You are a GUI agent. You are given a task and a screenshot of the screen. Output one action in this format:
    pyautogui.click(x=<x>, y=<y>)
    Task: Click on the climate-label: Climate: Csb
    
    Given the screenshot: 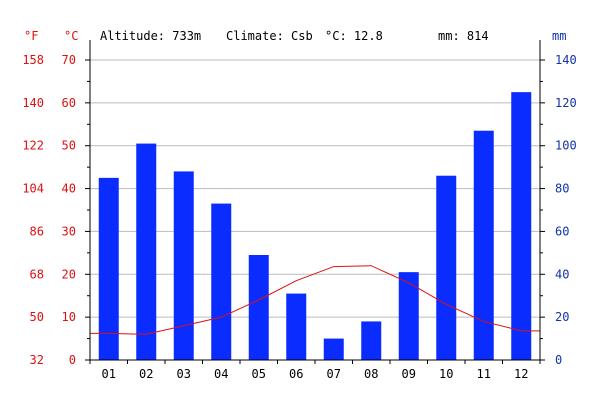 What is the action you would take?
    pyautogui.click(x=269, y=36)
    